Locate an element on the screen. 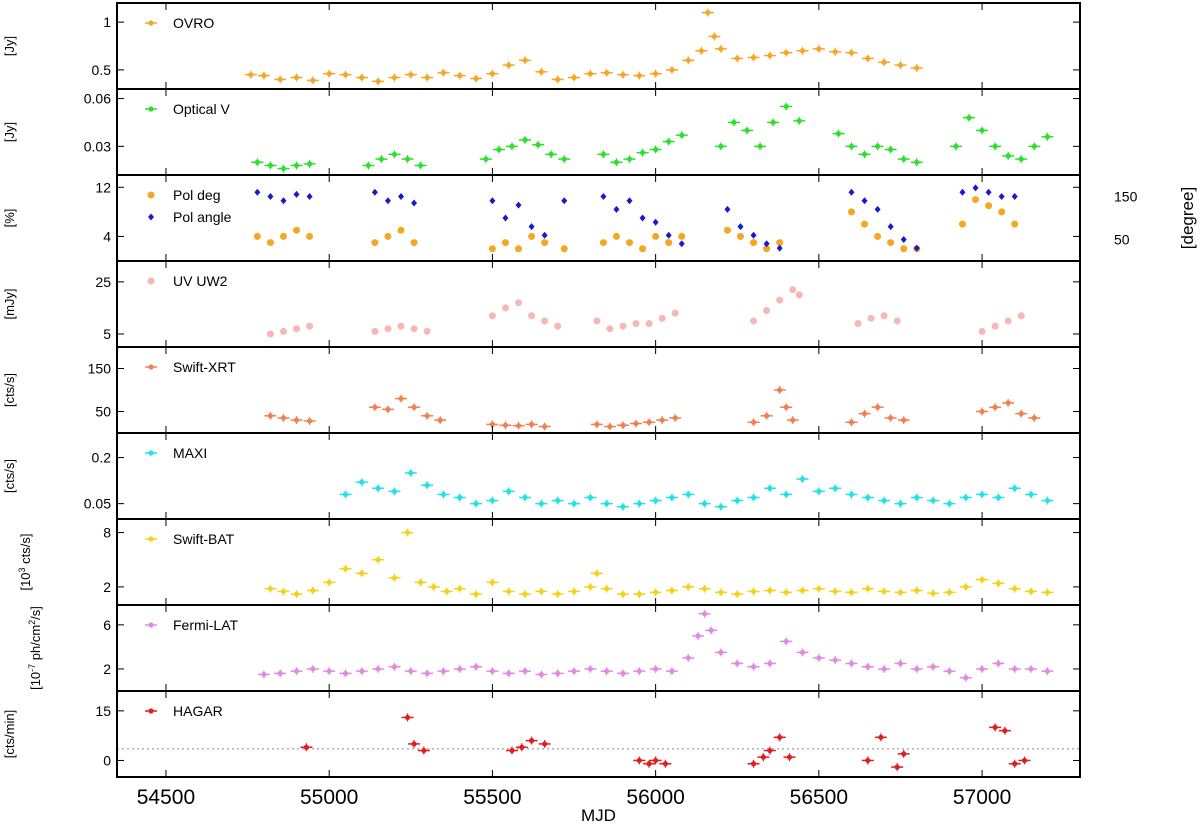  x-tick-label: 55500 is located at coordinates (492, 797).